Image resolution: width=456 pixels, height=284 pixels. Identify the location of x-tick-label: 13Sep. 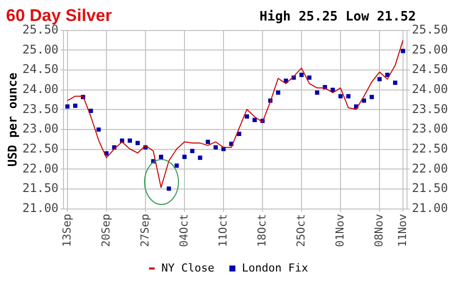
(67, 231).